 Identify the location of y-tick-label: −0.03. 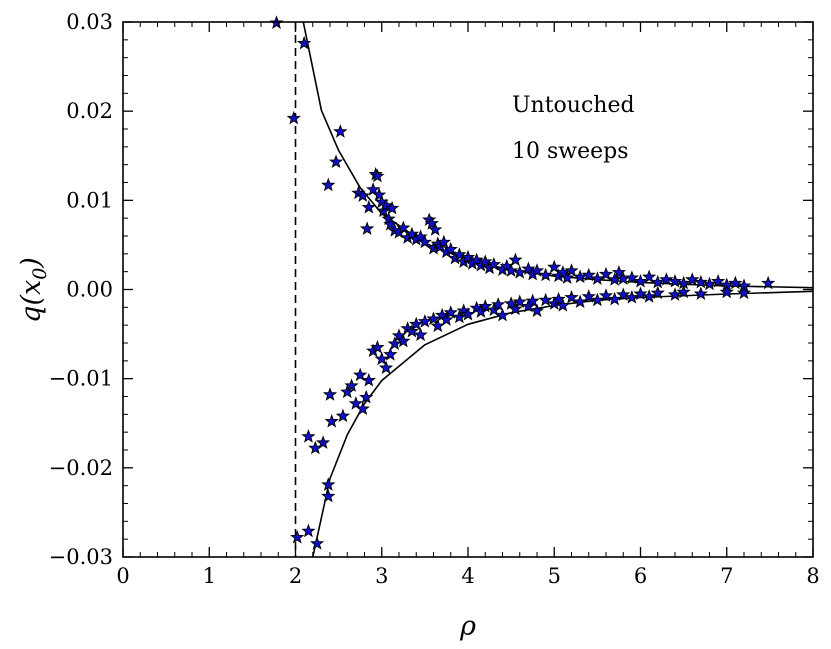
(81, 557).